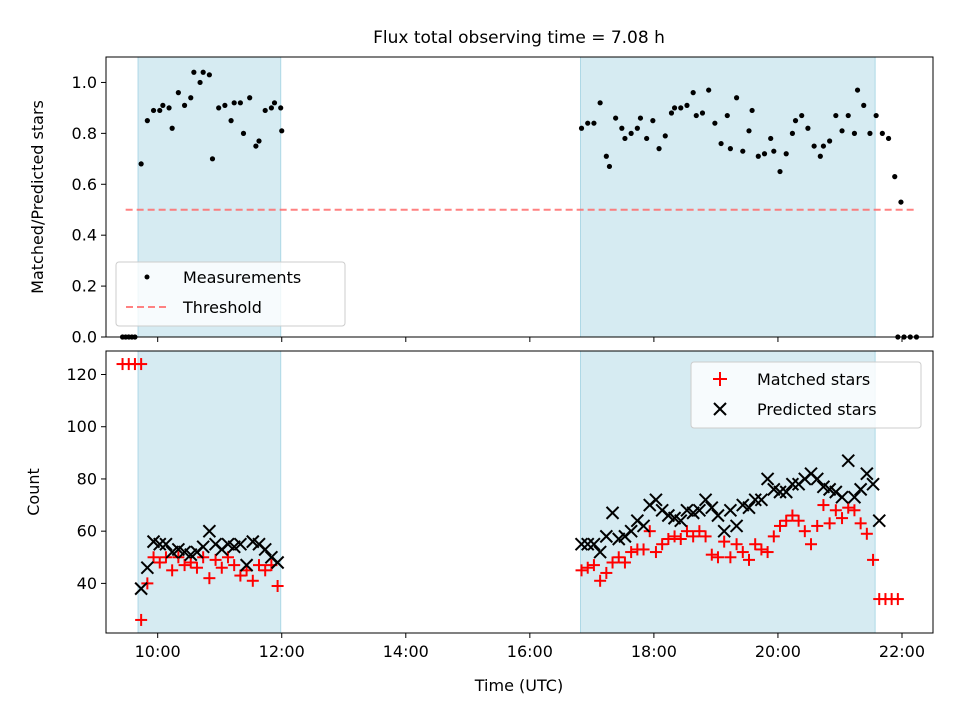 Image resolution: width=960 pixels, height=724 pixels. What do you see at coordinates (406, 651) in the screenshot?
I see `x-tick-label: 14:00` at bounding box center [406, 651].